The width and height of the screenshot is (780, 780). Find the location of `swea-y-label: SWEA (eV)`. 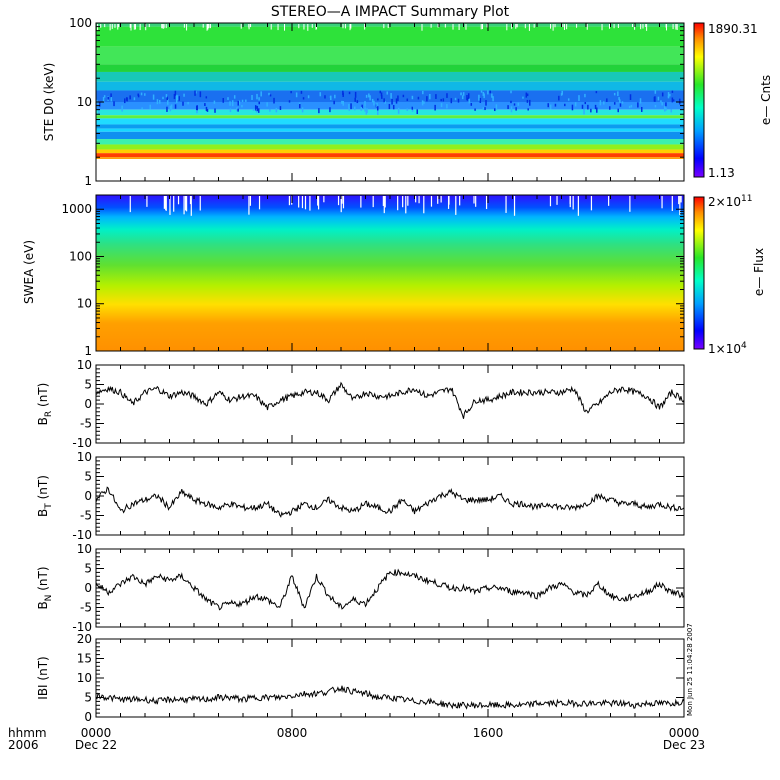

swea-y-label: SWEA (eV) is located at coordinates (29, 272).